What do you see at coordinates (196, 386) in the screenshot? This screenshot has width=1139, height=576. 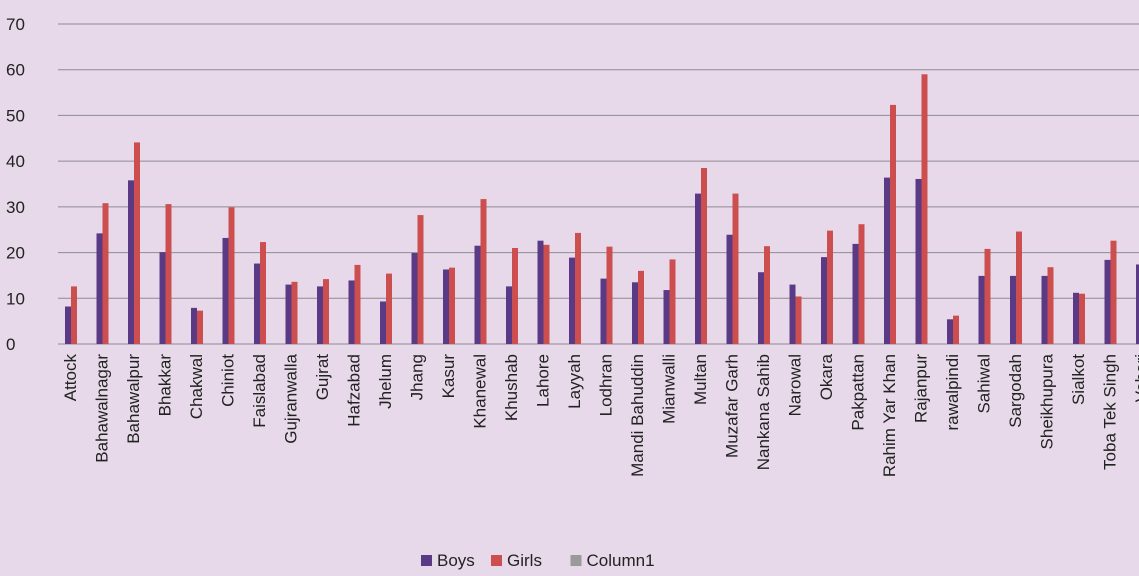 I see `x-tick-label: Chakwal` at bounding box center [196, 386].